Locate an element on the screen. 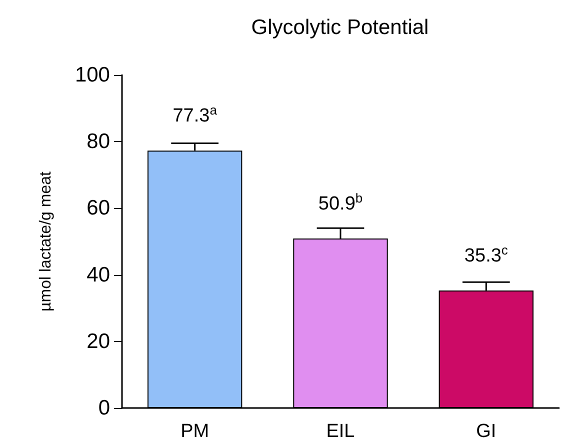  y-tick-label: 0 is located at coordinates (104, 408).